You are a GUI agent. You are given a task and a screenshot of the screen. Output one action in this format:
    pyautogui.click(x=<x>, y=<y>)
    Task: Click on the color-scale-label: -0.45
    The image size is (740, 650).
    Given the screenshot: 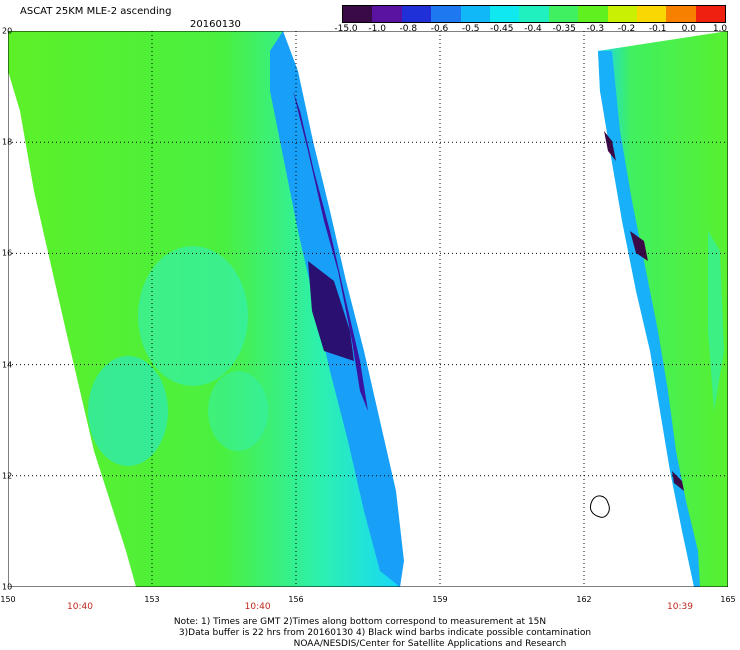 What is the action you would take?
    pyautogui.click(x=502, y=29)
    